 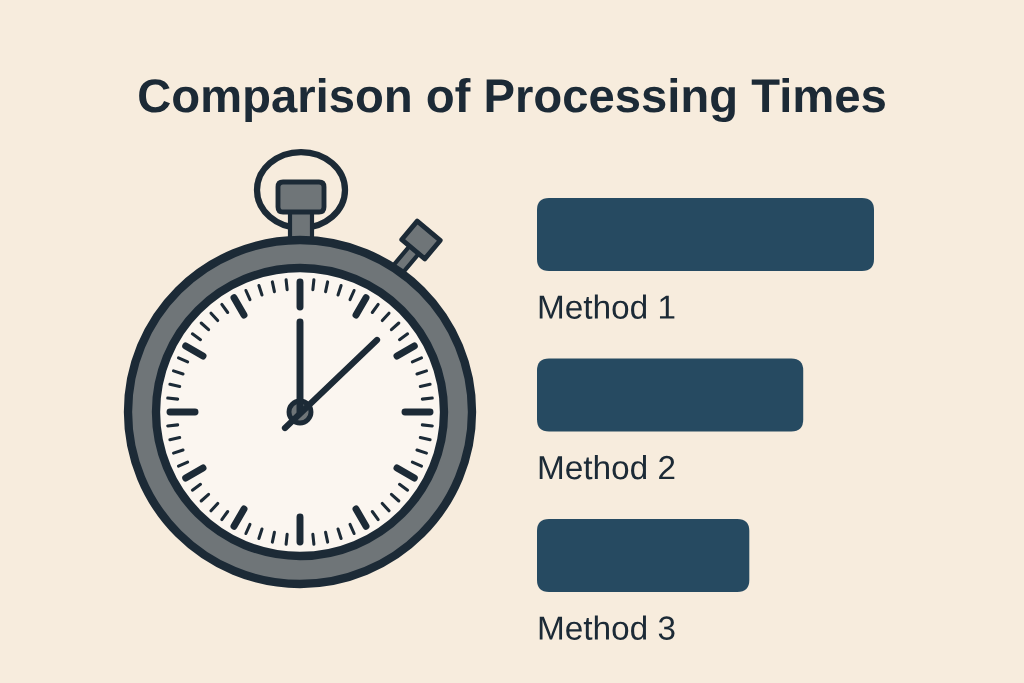 What do you see at coordinates (512, 100) in the screenshot?
I see `chart-title: Comparison of Processing Times` at bounding box center [512, 100].